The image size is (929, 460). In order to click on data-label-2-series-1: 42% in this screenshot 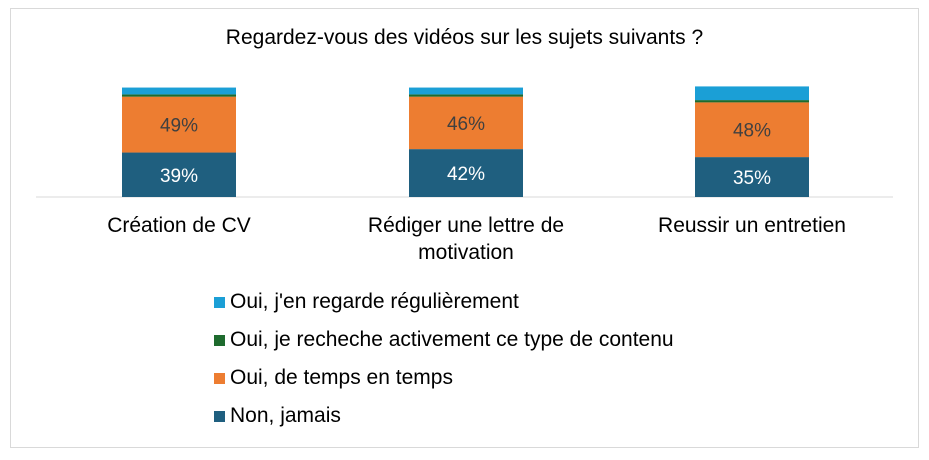, I will do `click(466, 174)`.